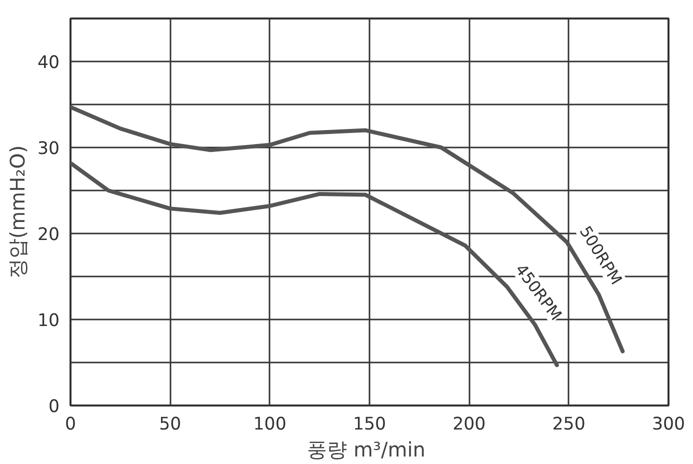  Describe the element at coordinates (366, 450) in the screenshot. I see `x-axis-title: 풍량 m³/min` at that location.